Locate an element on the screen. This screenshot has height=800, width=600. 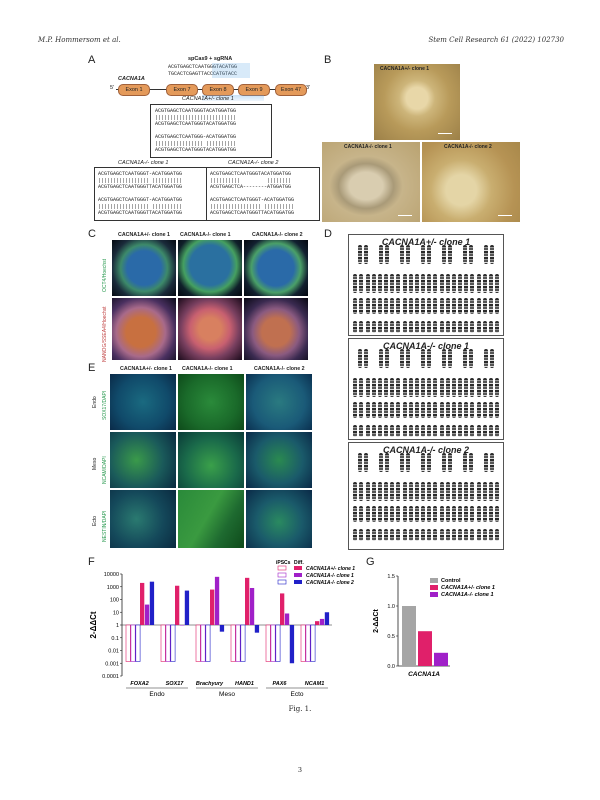
brightfield-het-title: CACNA1A+/- clone 1 is located at coordinates (405, 69).